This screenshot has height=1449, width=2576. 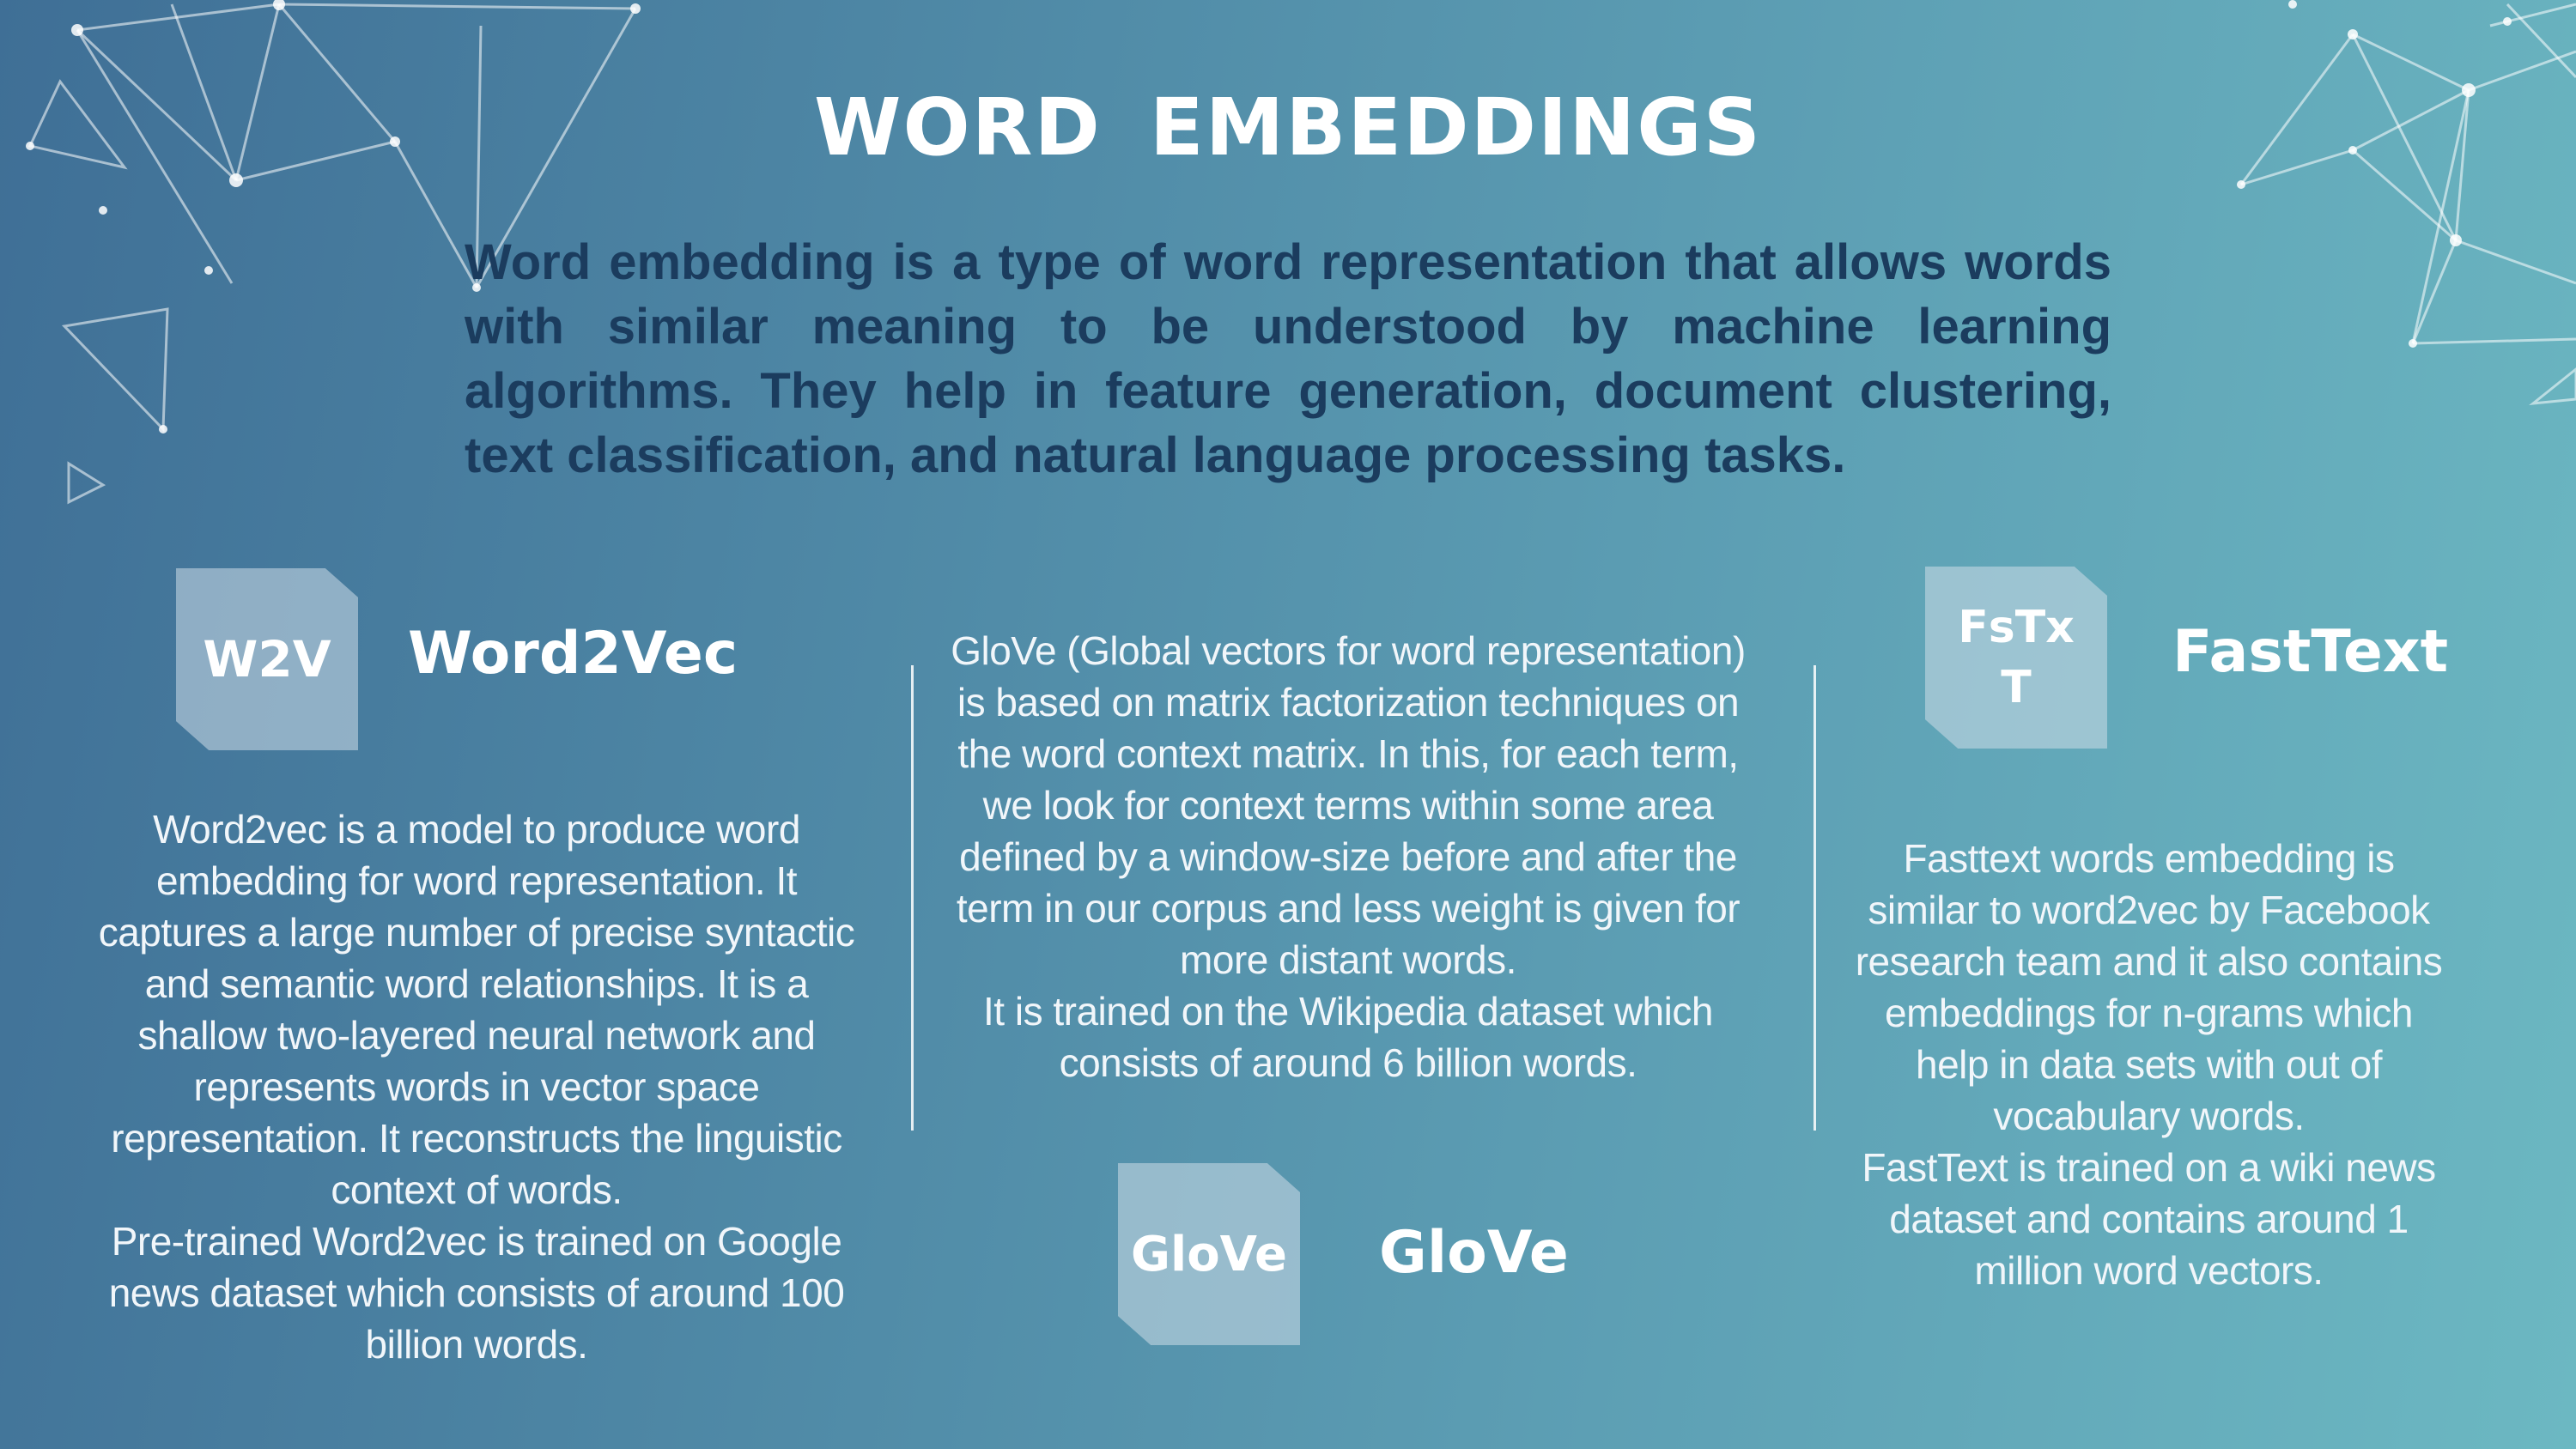 I want to click on fasttext-heading: FastText, so click(x=2310, y=652).